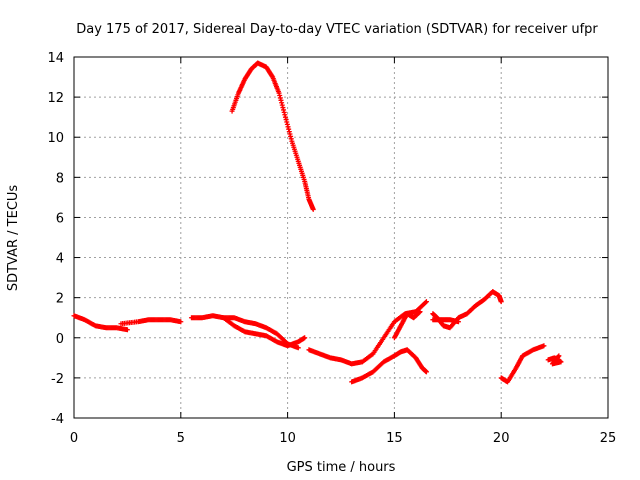 This screenshot has height=480, width=640. I want to click on x-tick-label: 25, so click(608, 438).